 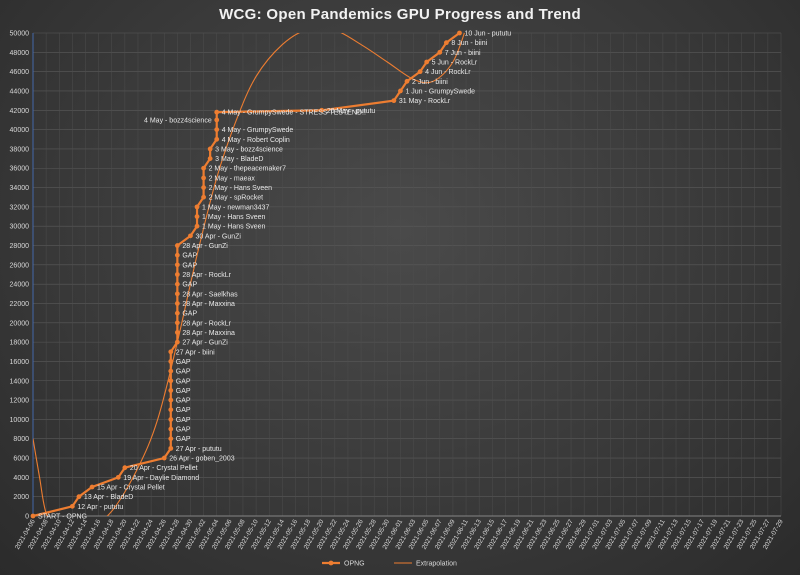 I want to click on data-label: 27 Apr - GunZi, so click(x=205, y=343).